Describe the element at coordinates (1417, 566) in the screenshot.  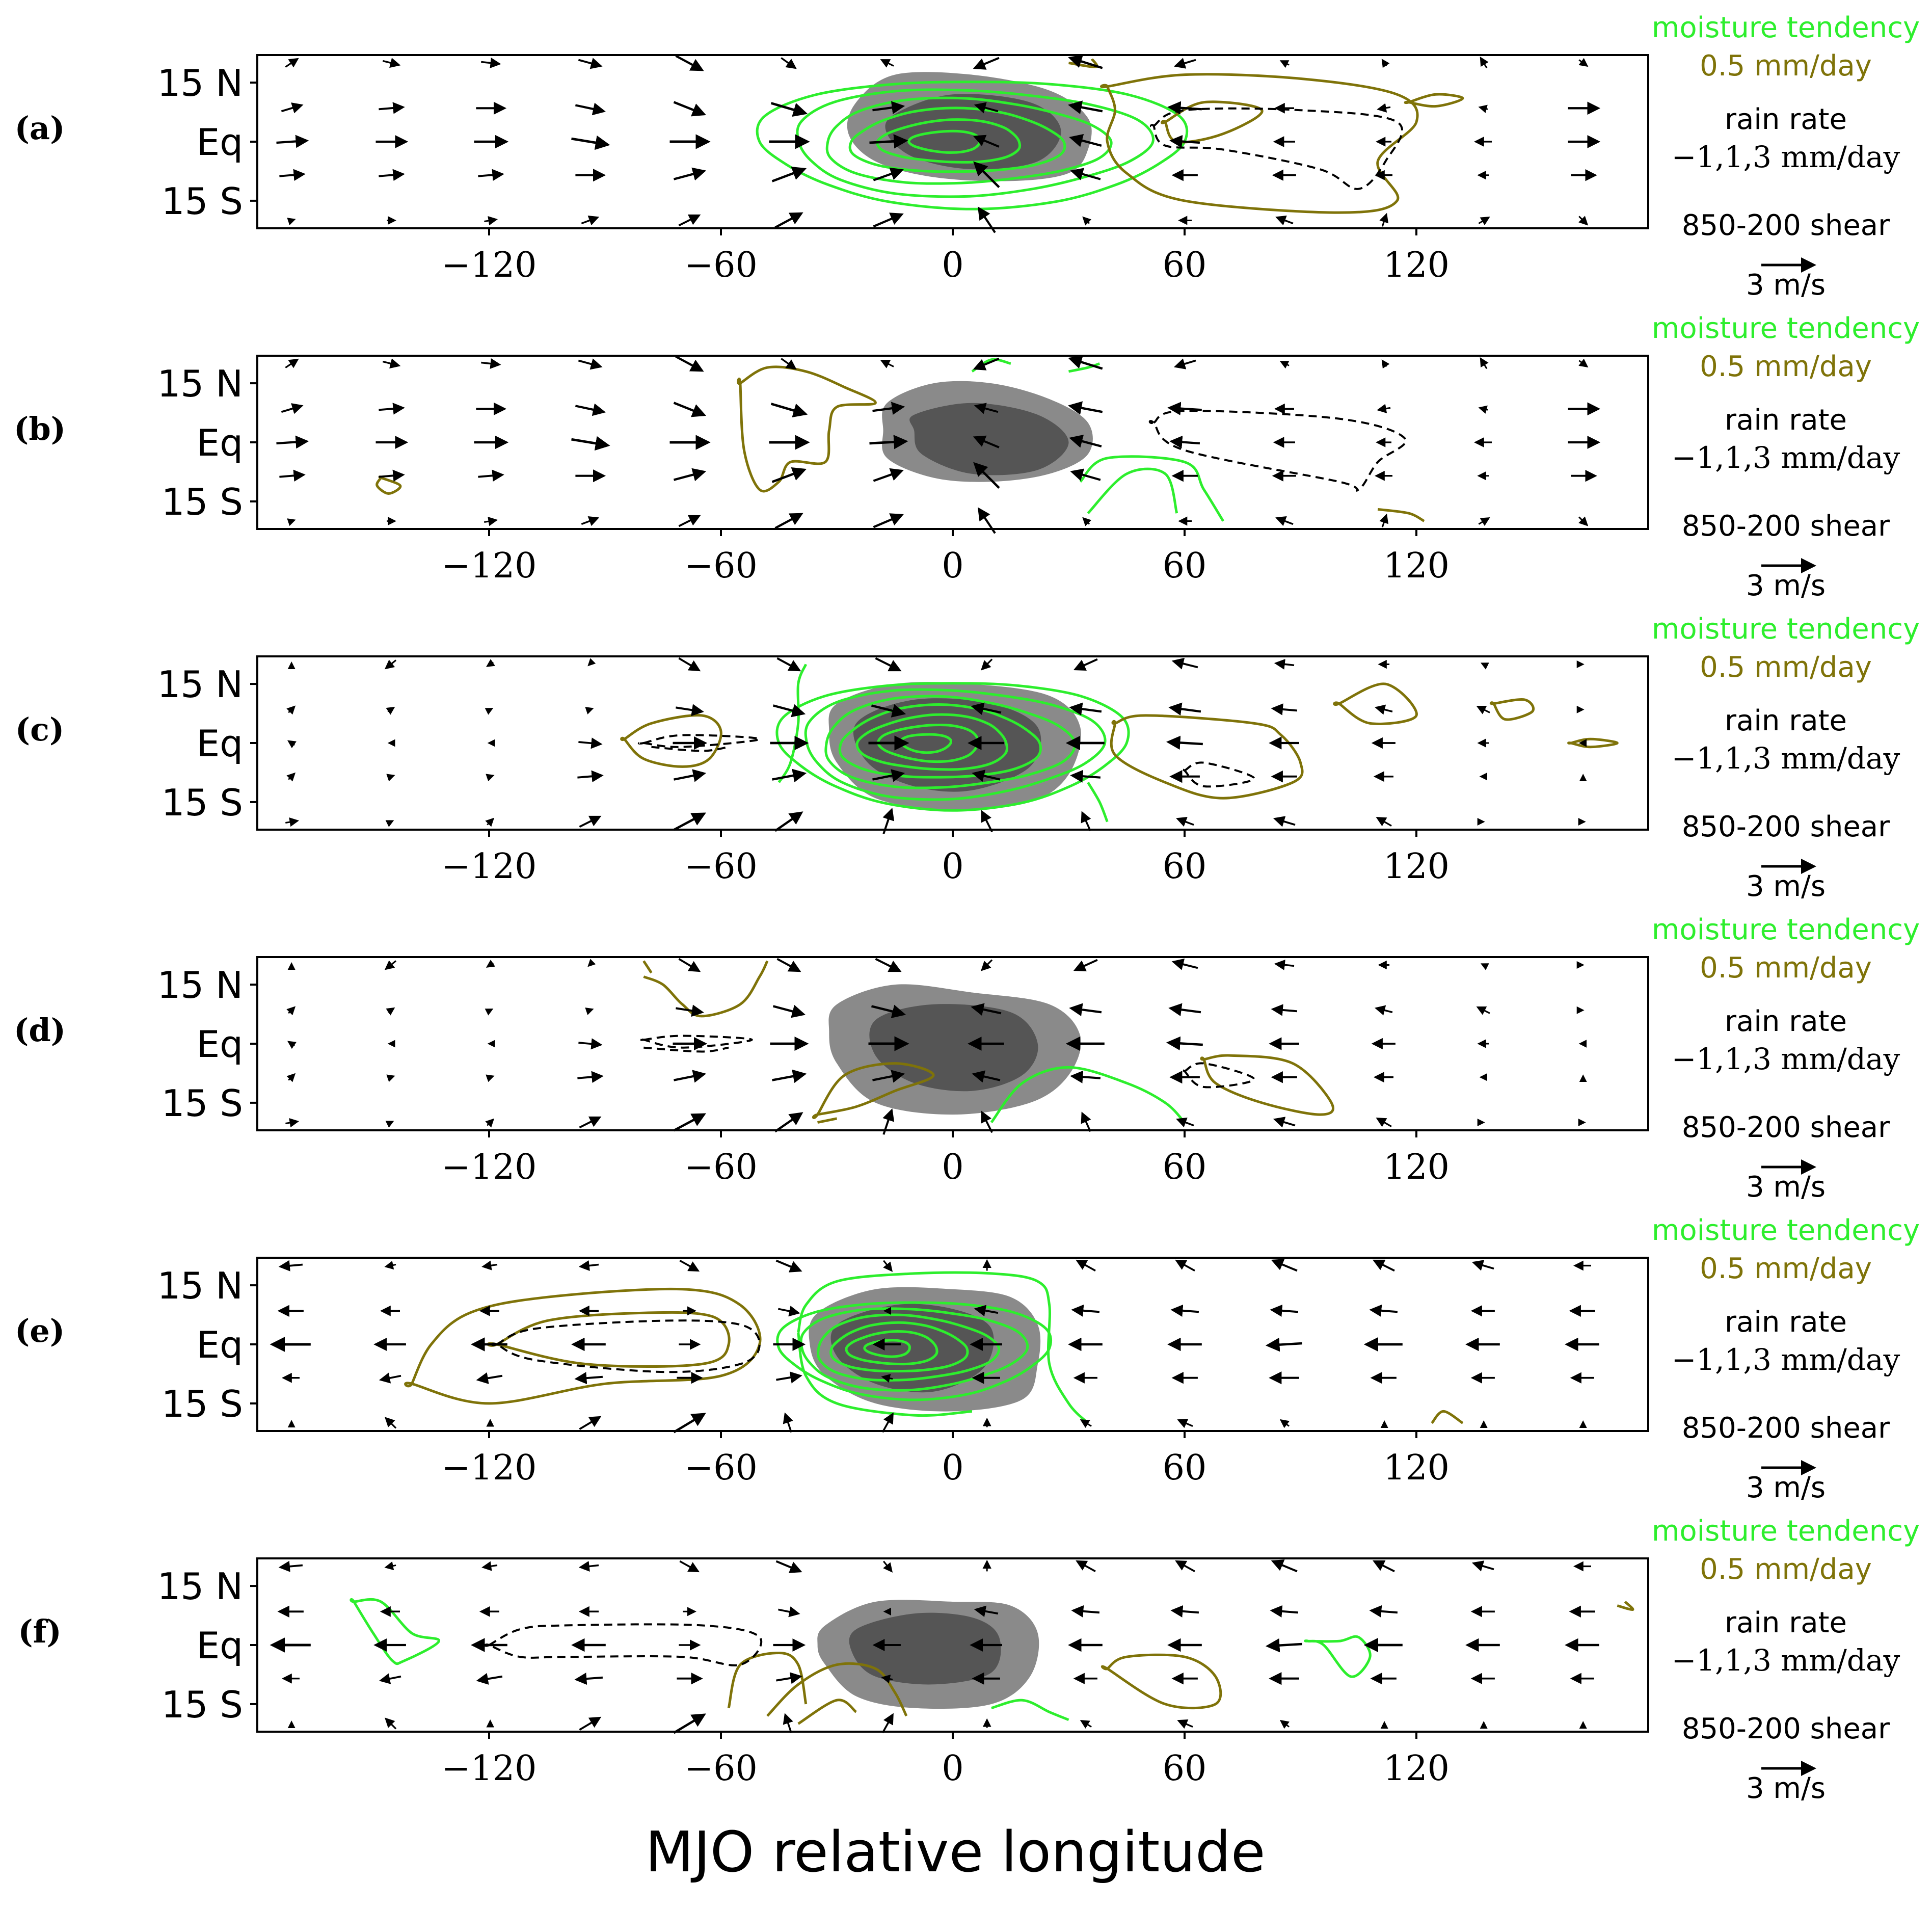
I see `x-tick-label: 120` at that location.